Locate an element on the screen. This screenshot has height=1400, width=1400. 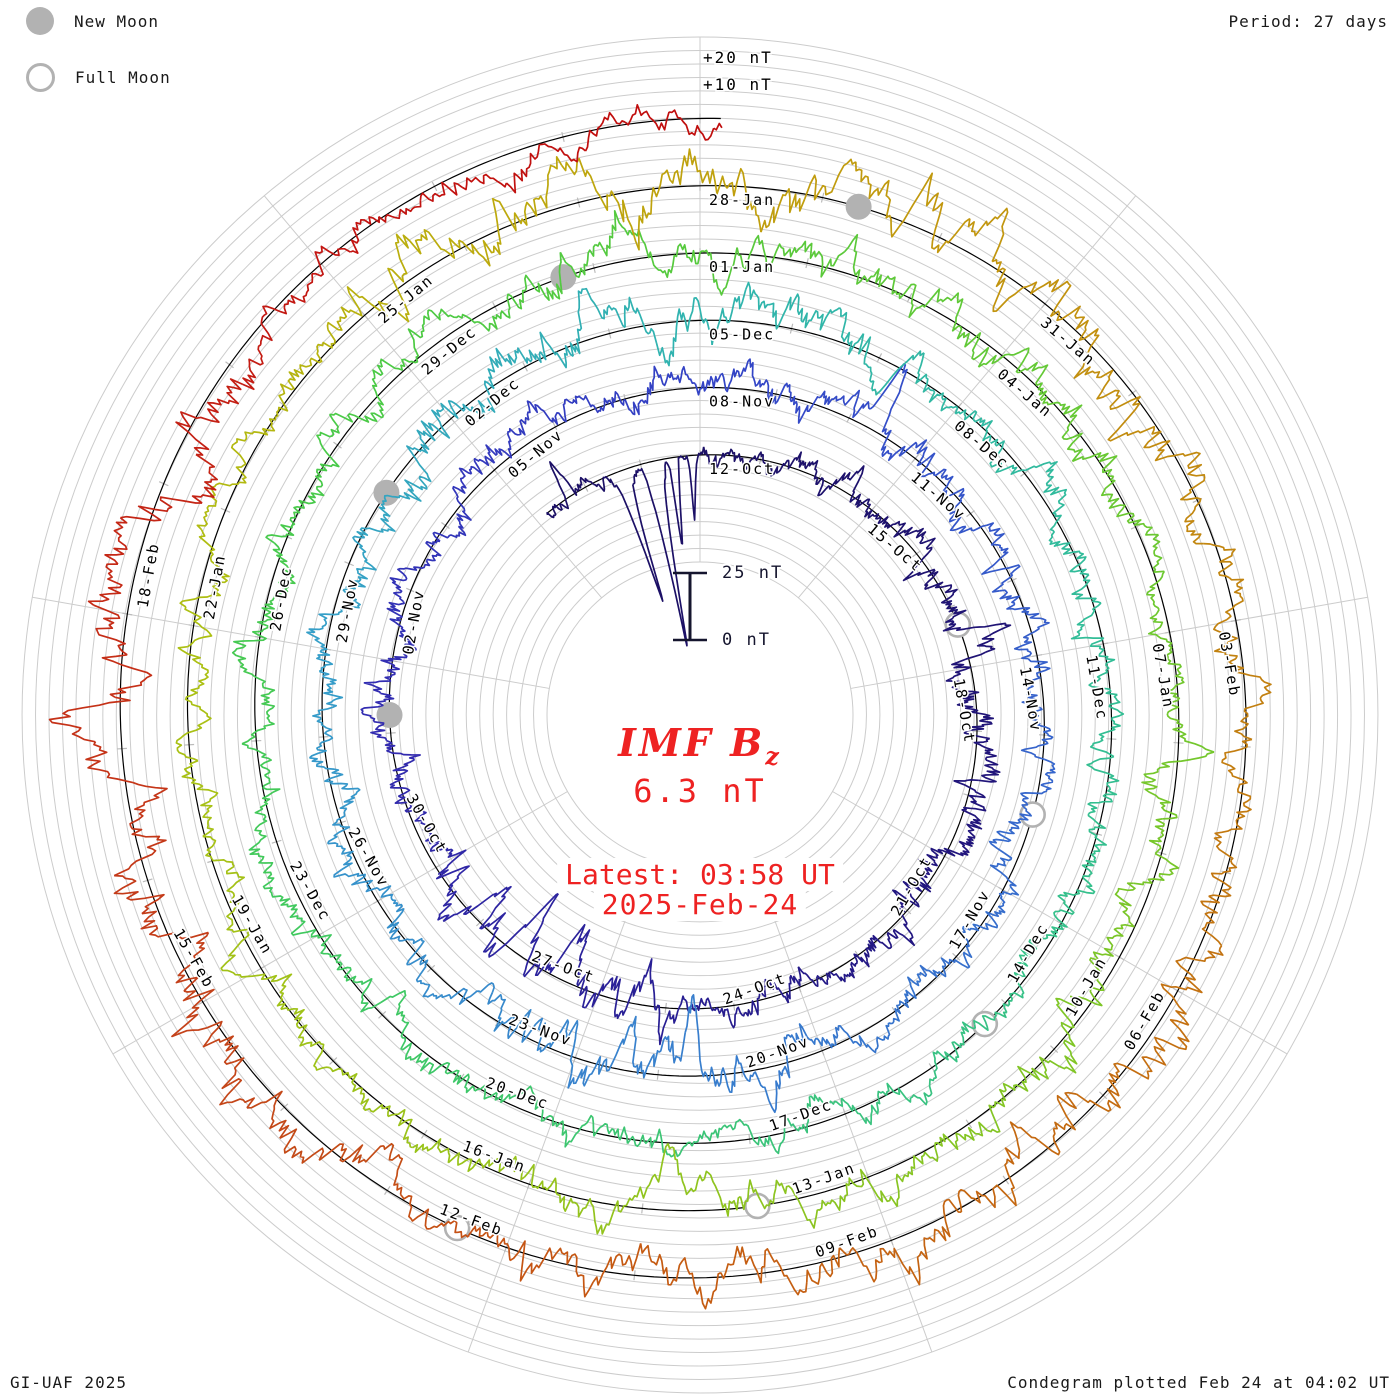
latest-date-label: 2025-Feb-24 is located at coordinates (700, 904).